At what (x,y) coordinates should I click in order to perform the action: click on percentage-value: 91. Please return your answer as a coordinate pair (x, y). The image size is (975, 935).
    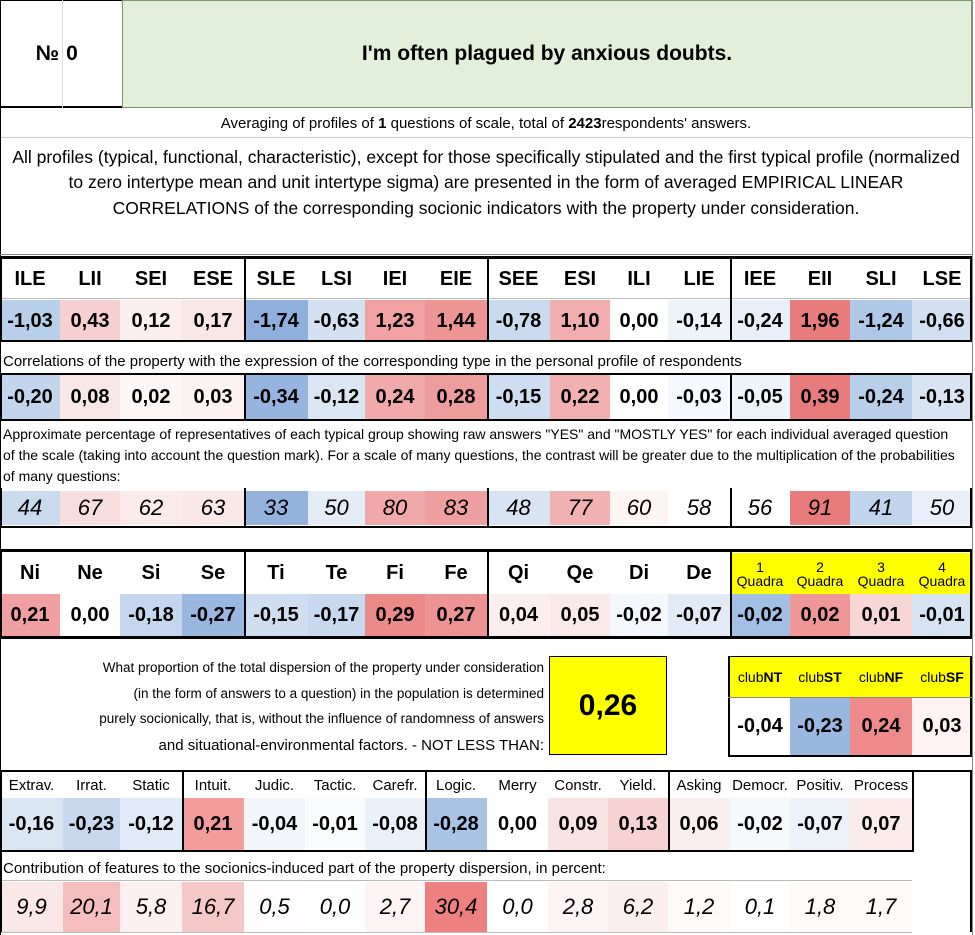
    Looking at the image, I should click on (820, 508).